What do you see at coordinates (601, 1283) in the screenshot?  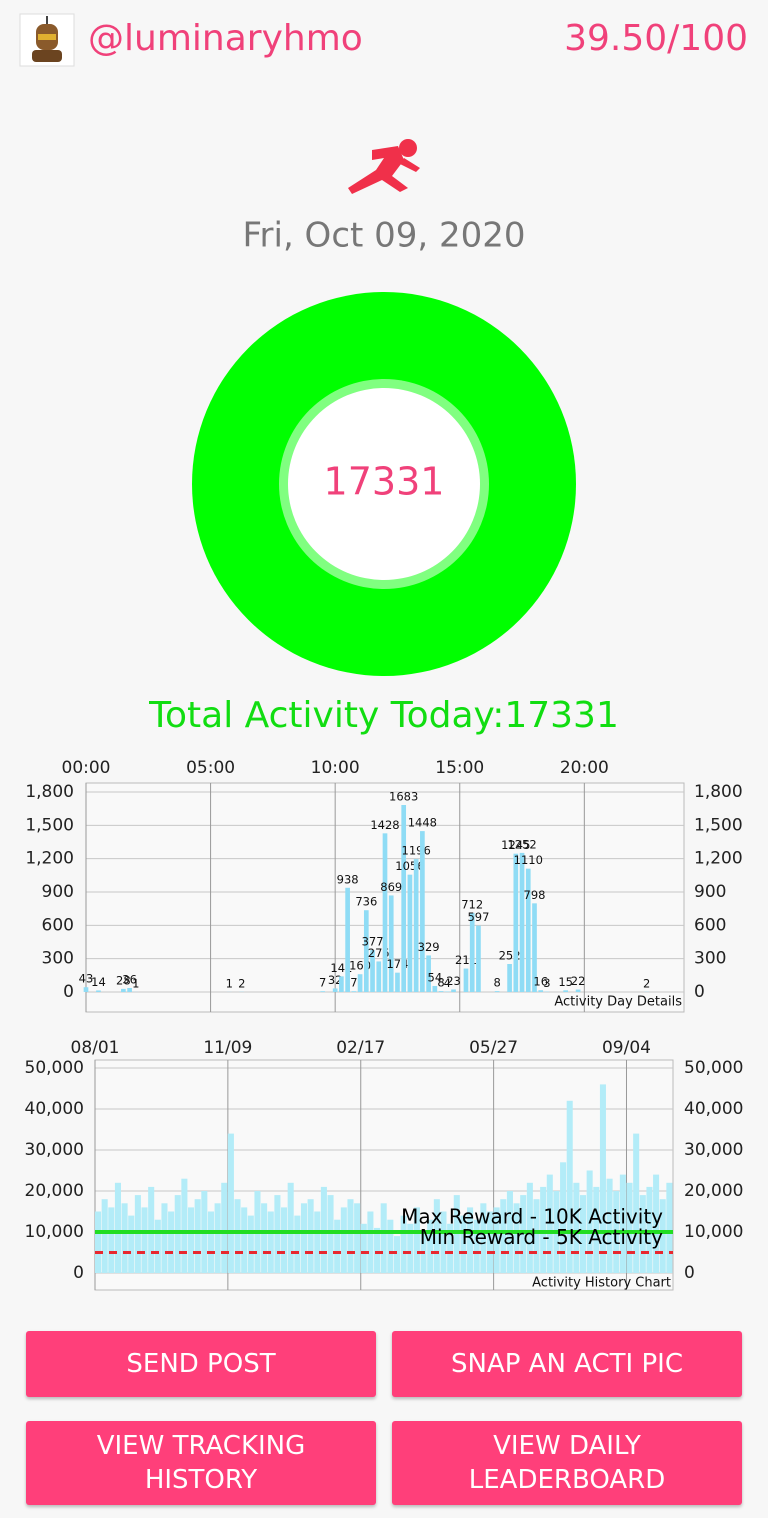 I see `chart-caption: Activity History Chart` at bounding box center [601, 1283].